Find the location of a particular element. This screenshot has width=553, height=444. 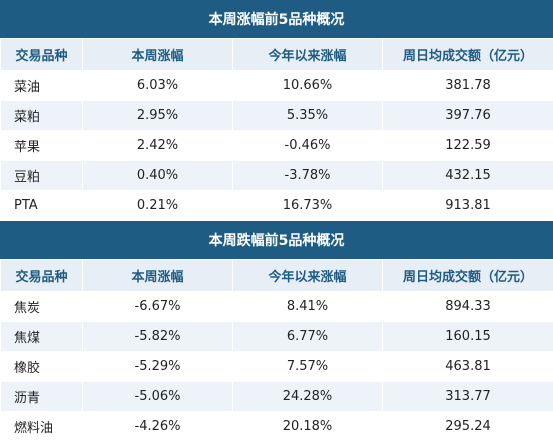

table-row: 橡胶 -5.29% 7.57% 463.81 is located at coordinates (276, 366).